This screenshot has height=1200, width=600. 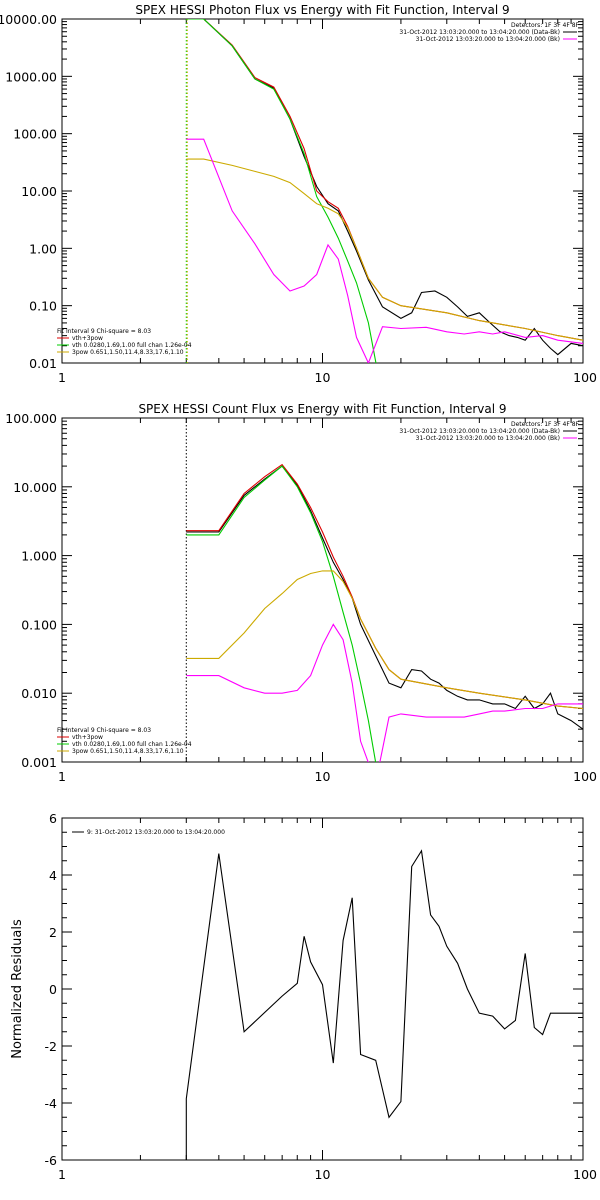 What do you see at coordinates (43, 306) in the screenshot?
I see `photon-y-tick-label: 0.10` at bounding box center [43, 306].